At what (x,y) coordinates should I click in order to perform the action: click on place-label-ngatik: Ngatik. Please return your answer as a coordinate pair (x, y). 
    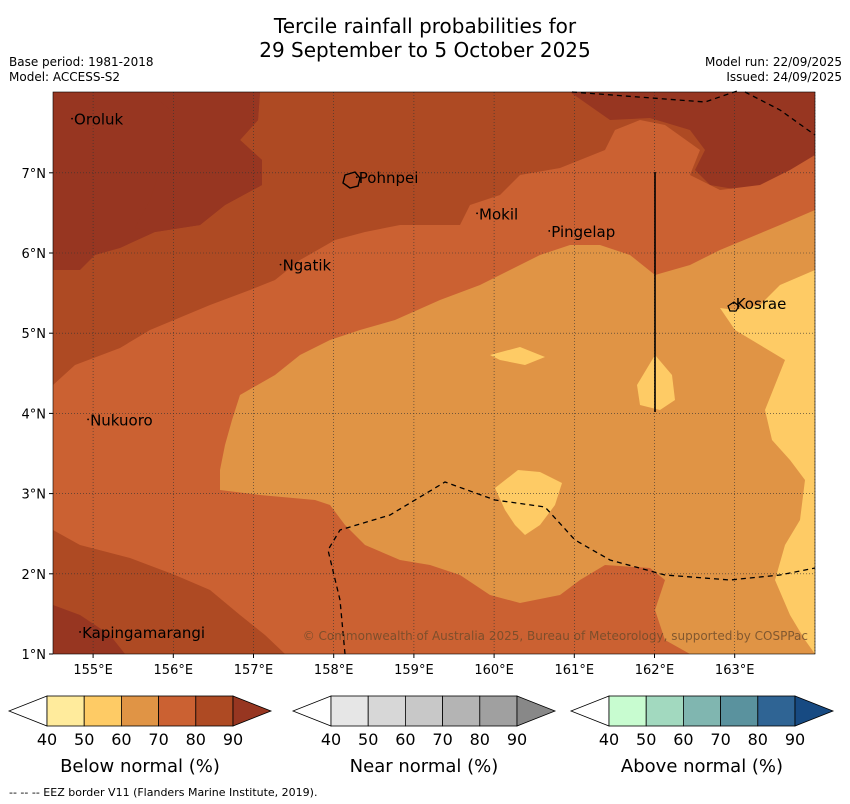
    Looking at the image, I should click on (307, 266).